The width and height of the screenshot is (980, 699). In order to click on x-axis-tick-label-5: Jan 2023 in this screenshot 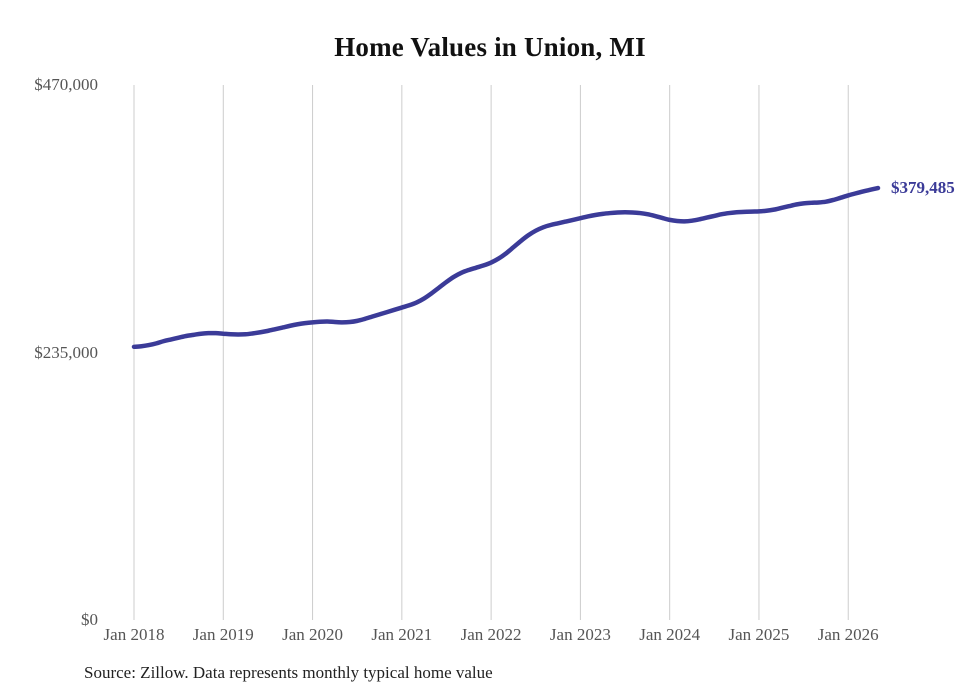, I will do `click(580, 634)`.